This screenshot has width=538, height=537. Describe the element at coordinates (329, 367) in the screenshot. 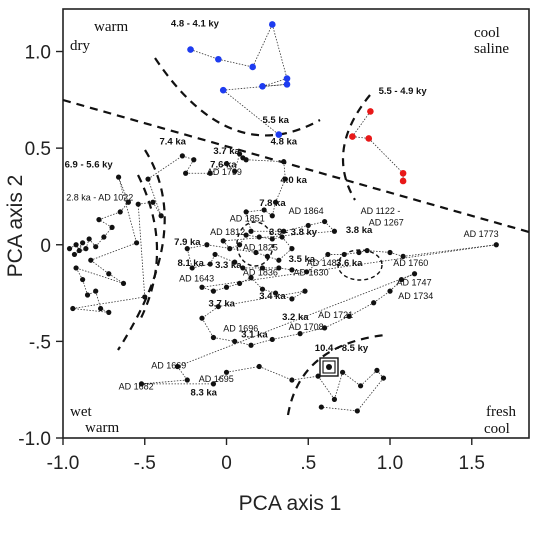

I see `marker-outer-square` at that location.